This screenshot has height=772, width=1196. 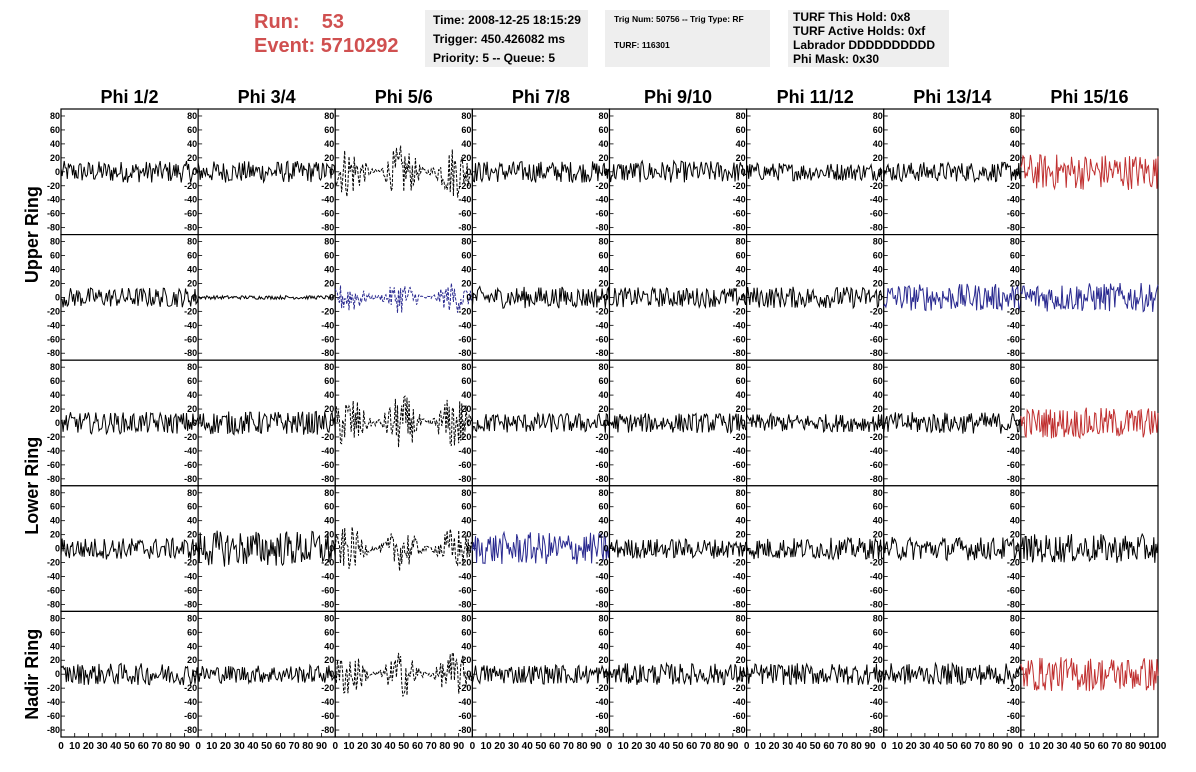 What do you see at coordinates (1035, 746) in the screenshot?
I see `x-tick-label: 10` at bounding box center [1035, 746].